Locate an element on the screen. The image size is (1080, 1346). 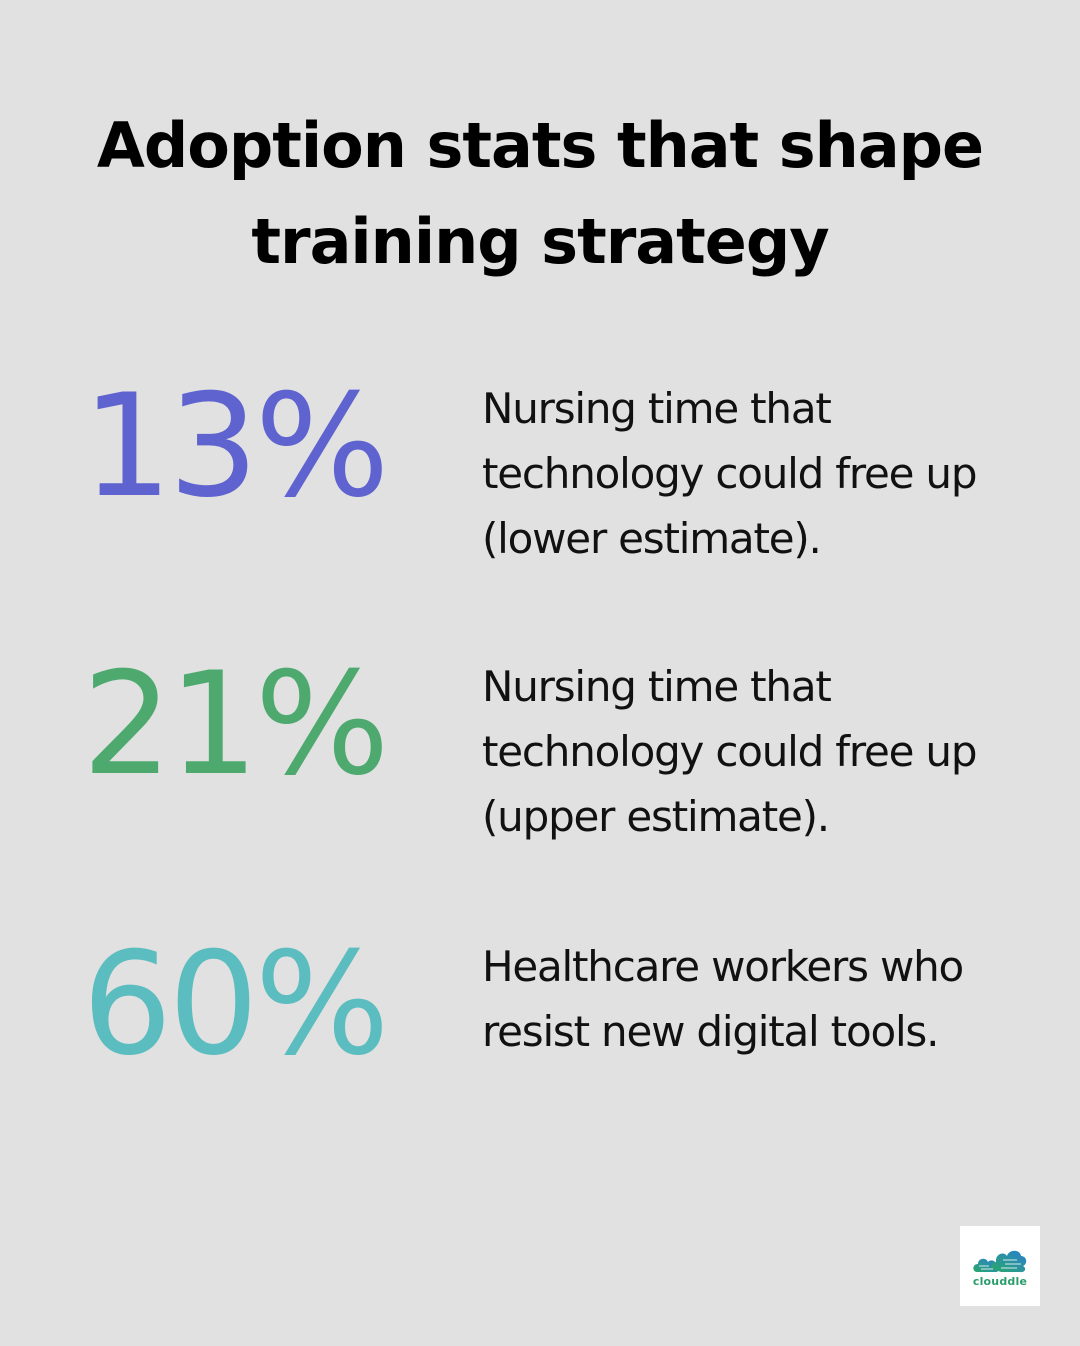
stat-value: 60% is located at coordinates (236, 1004).